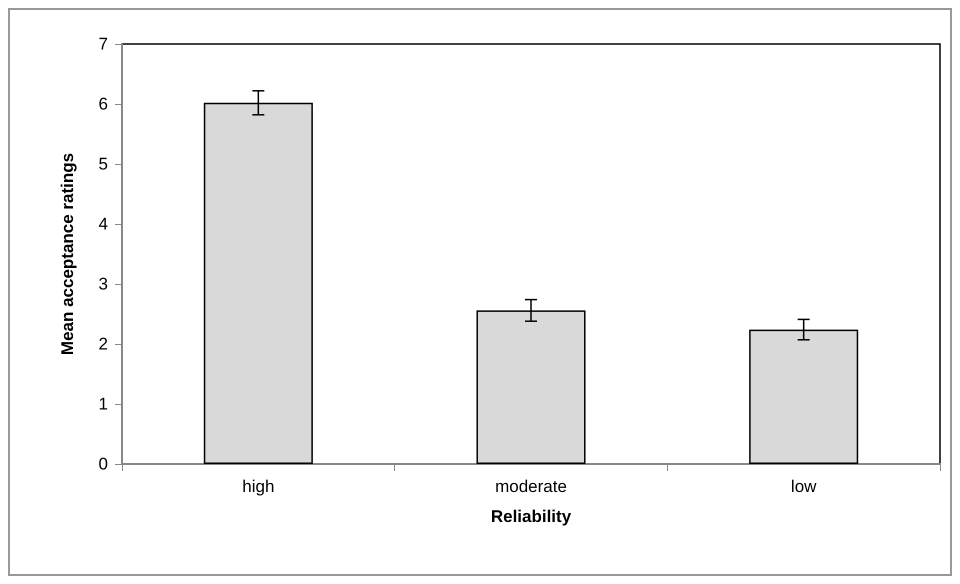 The height and width of the screenshot is (584, 960). What do you see at coordinates (531, 486) in the screenshot?
I see `x-tick-label: moderate` at bounding box center [531, 486].